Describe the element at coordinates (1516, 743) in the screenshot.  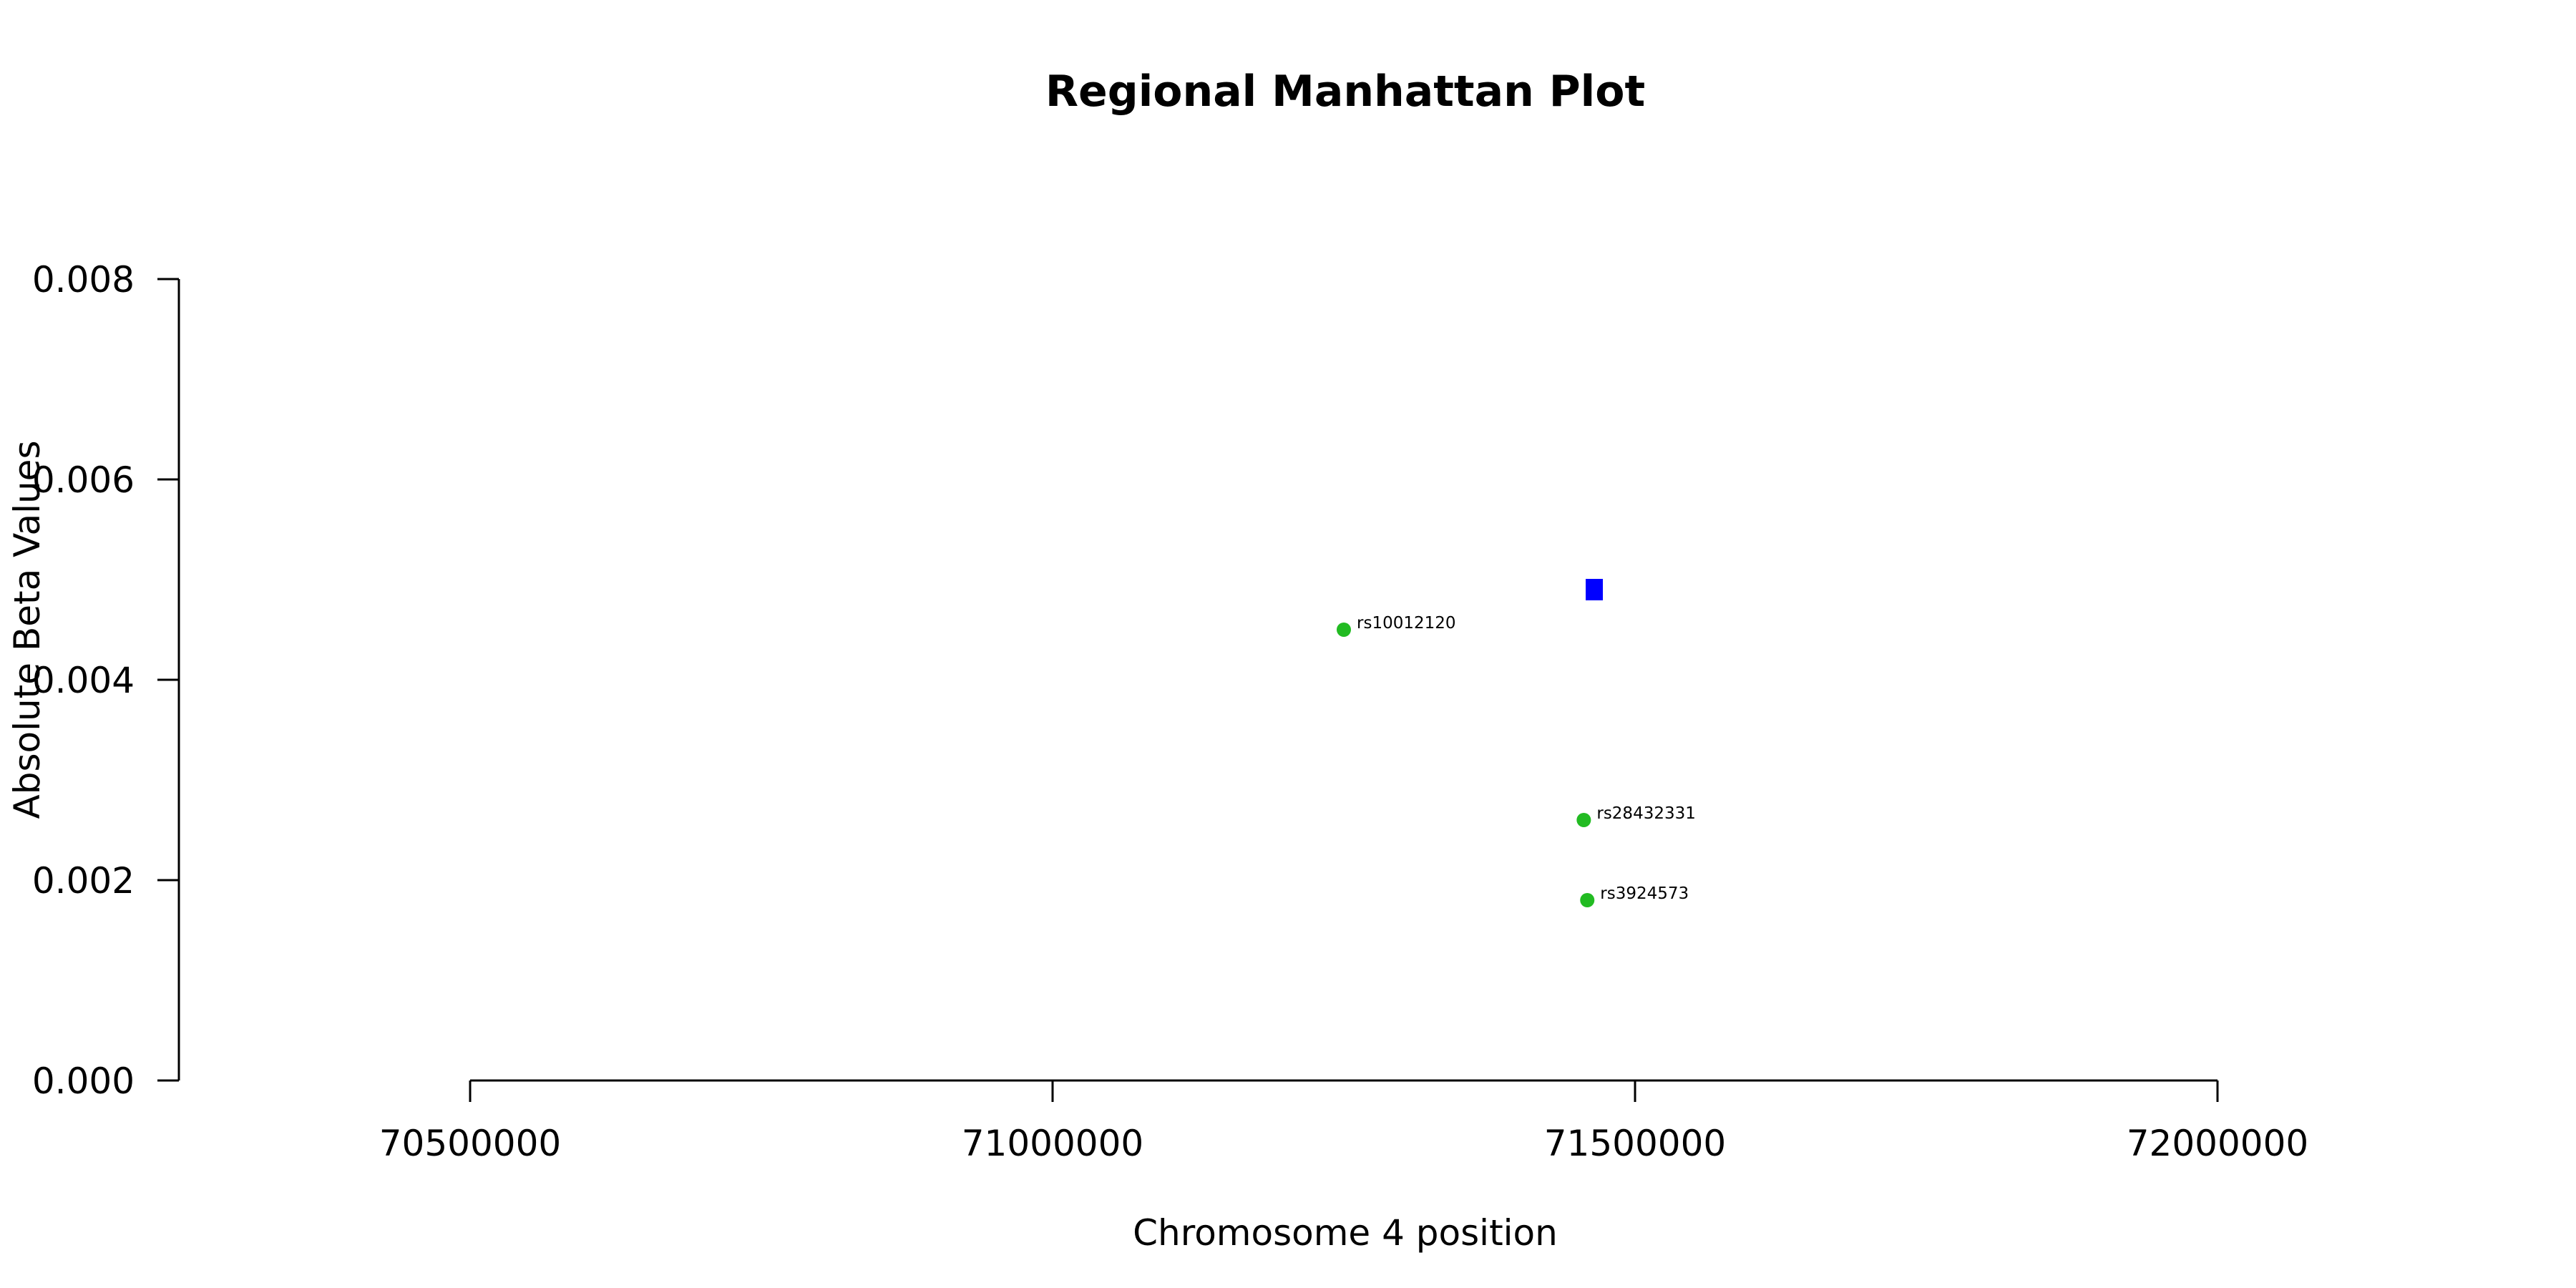
I see `data-points: rs10012120 rs28432331 rs3924573` at that location.